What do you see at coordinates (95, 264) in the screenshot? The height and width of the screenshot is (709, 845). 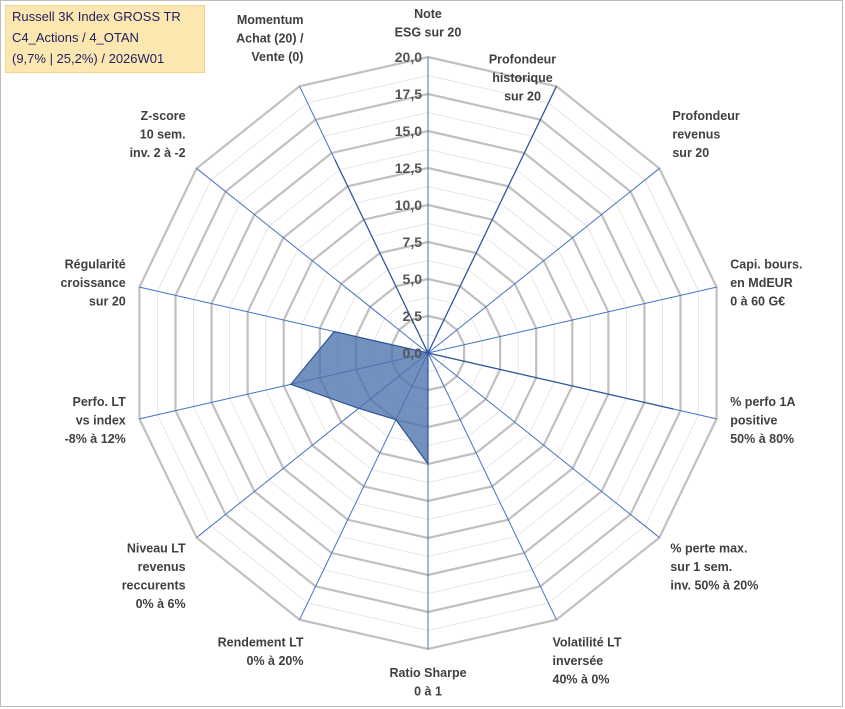 I see `axis-label-line: Régularité` at bounding box center [95, 264].